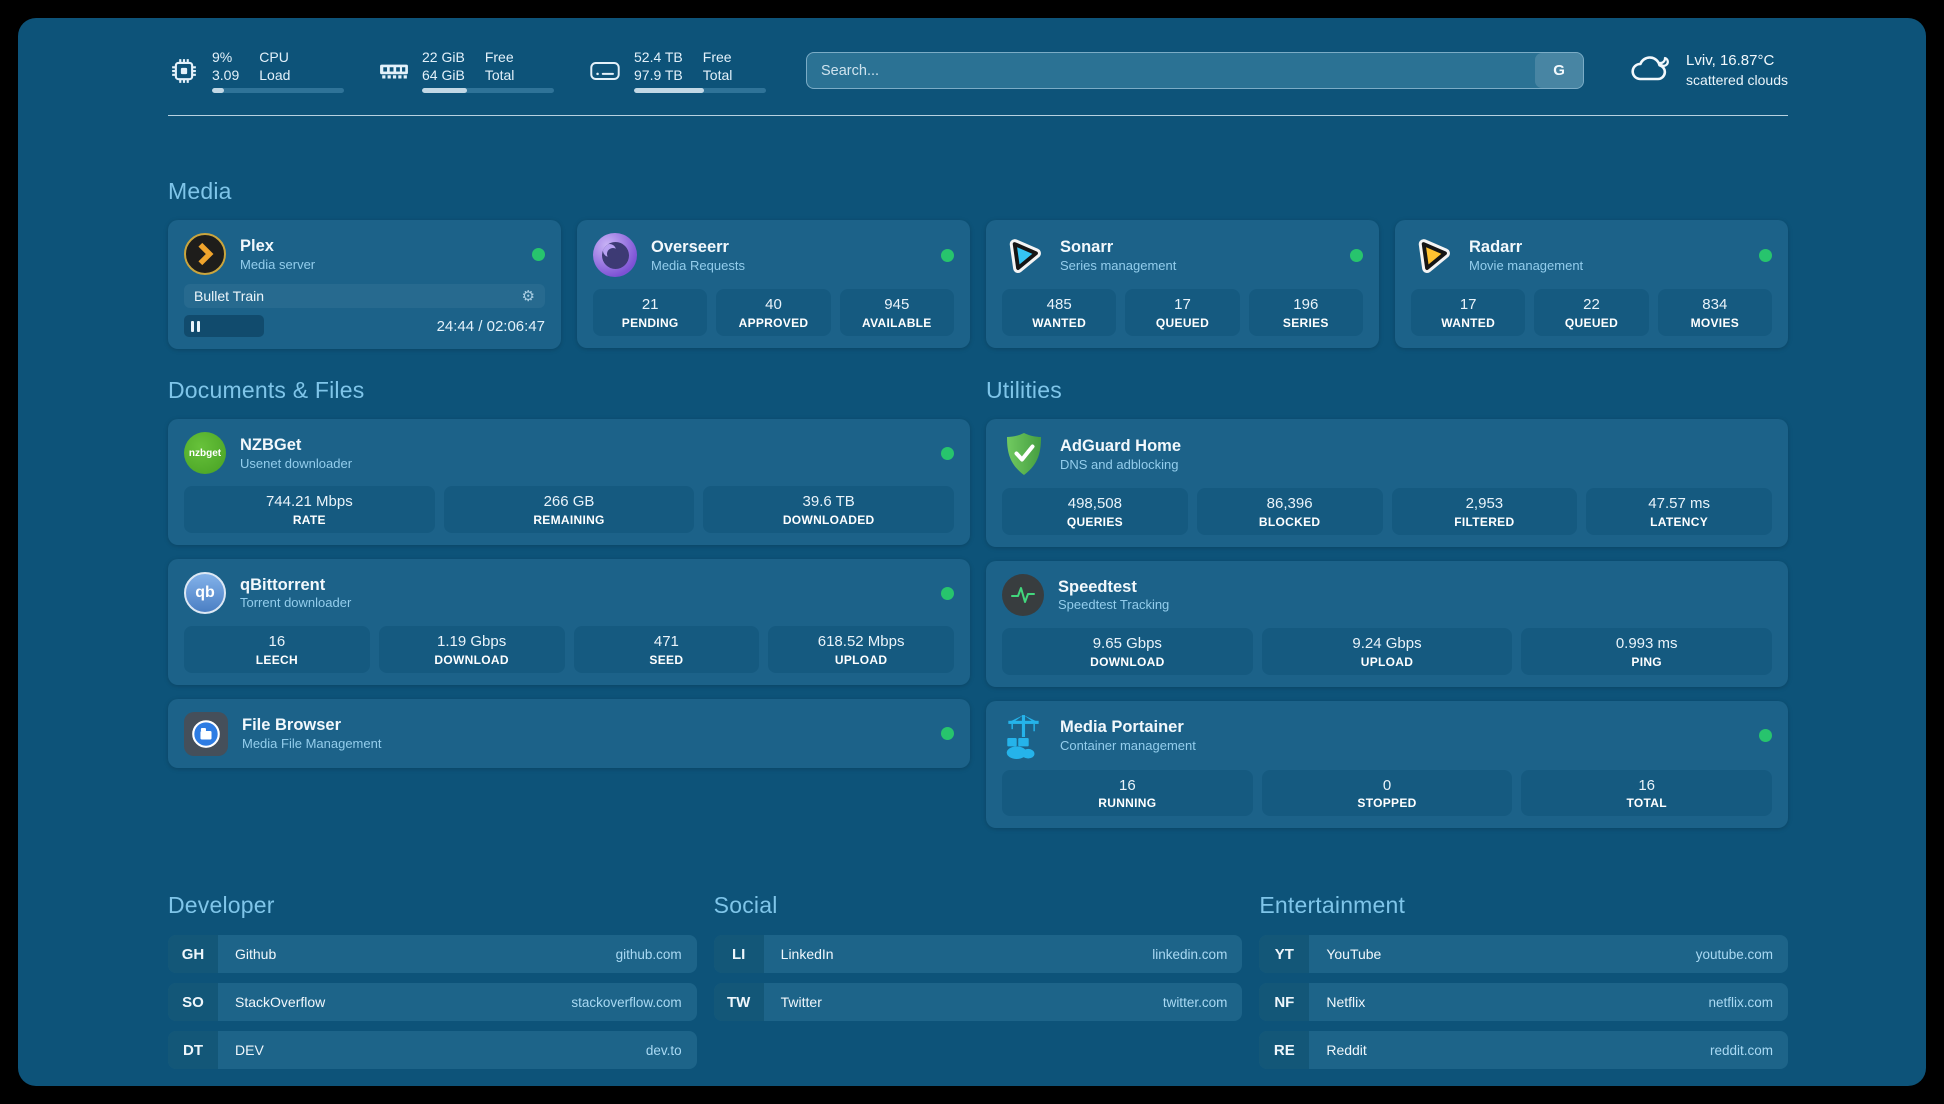 Image resolution: width=1944 pixels, height=1104 pixels. What do you see at coordinates (266, 390) in the screenshot?
I see `section-title-documents: Documents & Files` at bounding box center [266, 390].